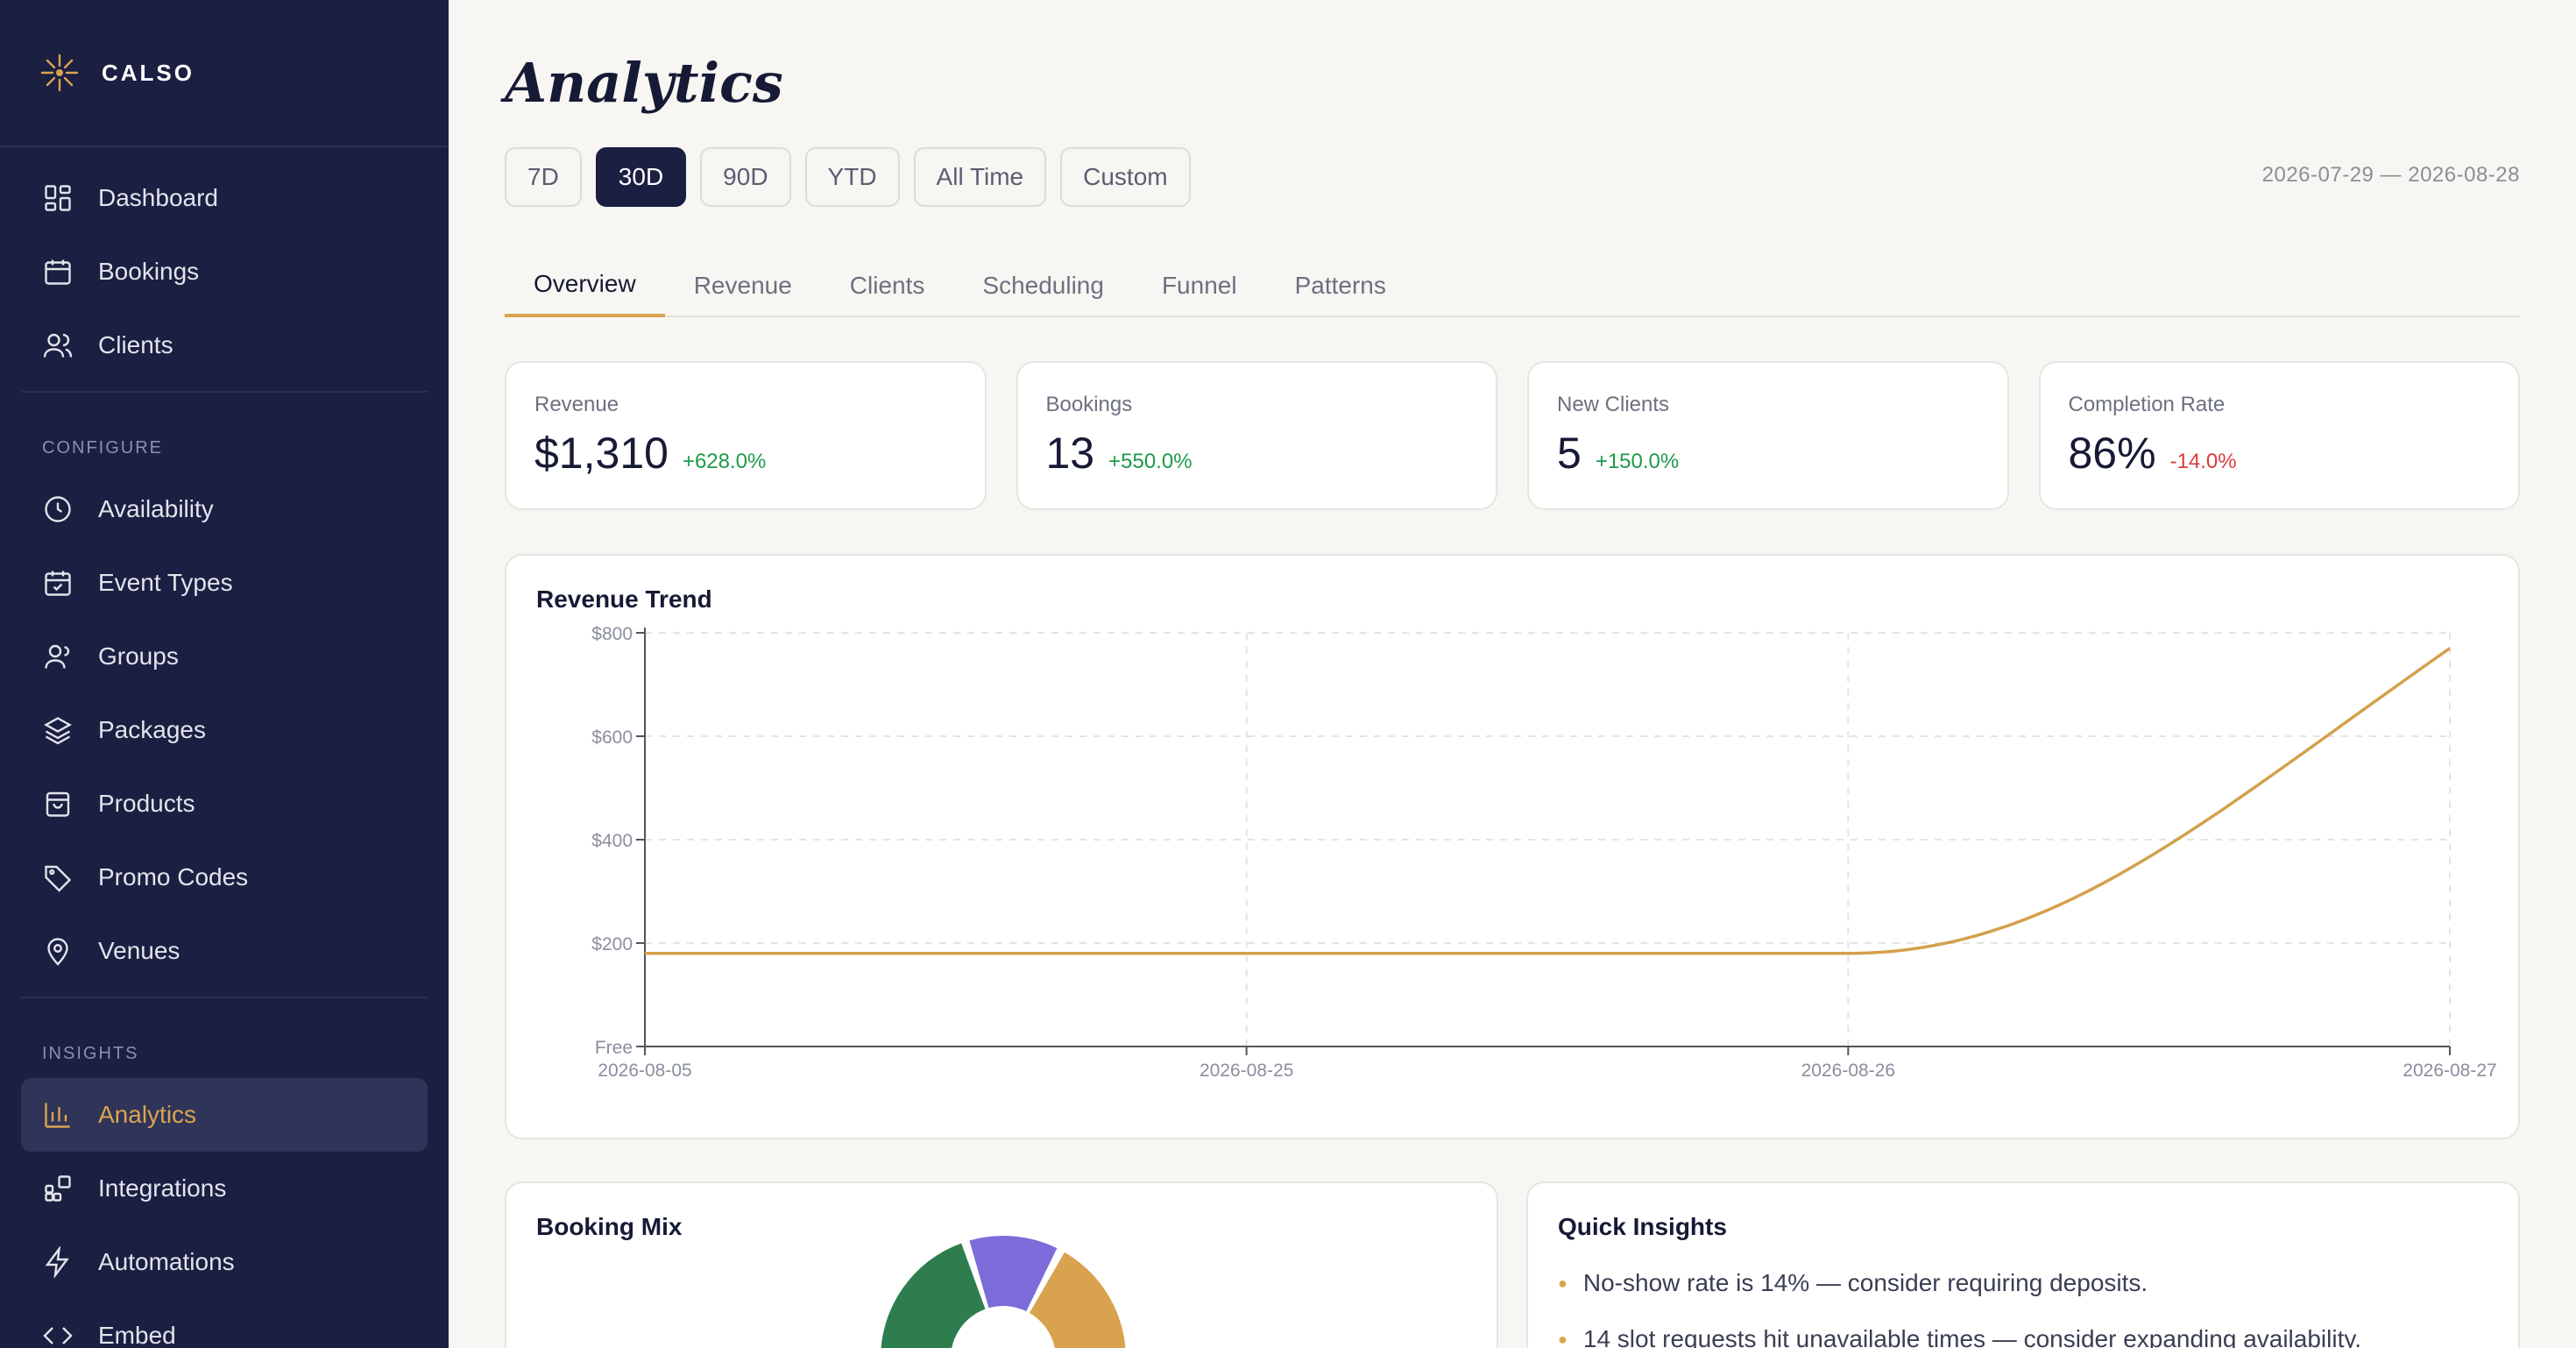  What do you see at coordinates (1637, 461) in the screenshot?
I see `kpi-delta: +150.0%` at bounding box center [1637, 461].